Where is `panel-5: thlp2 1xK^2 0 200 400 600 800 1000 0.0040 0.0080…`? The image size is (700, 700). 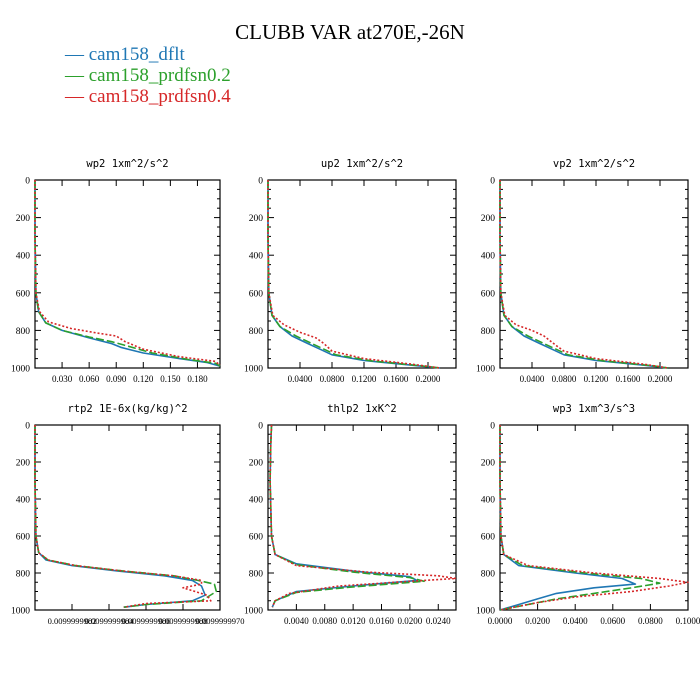
panel-5: thlp2 1xK^2 0 200 400 600 800 1000 0.0040 0.0080… is located at coordinates (350, 514).